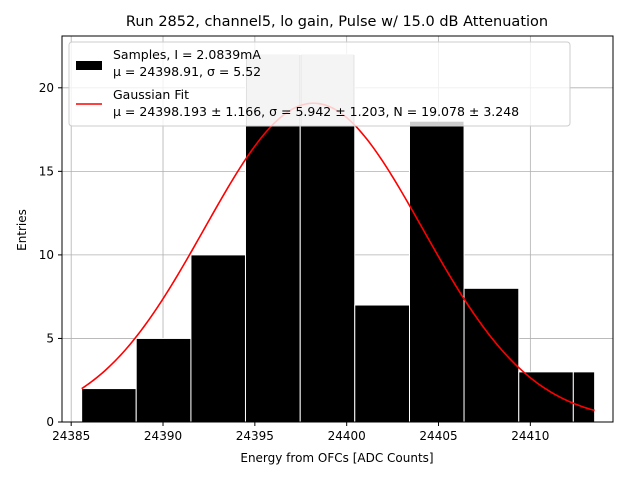 The image size is (640, 480). What do you see at coordinates (255, 436) in the screenshot?
I see `x-tick-label: 24395` at bounding box center [255, 436].